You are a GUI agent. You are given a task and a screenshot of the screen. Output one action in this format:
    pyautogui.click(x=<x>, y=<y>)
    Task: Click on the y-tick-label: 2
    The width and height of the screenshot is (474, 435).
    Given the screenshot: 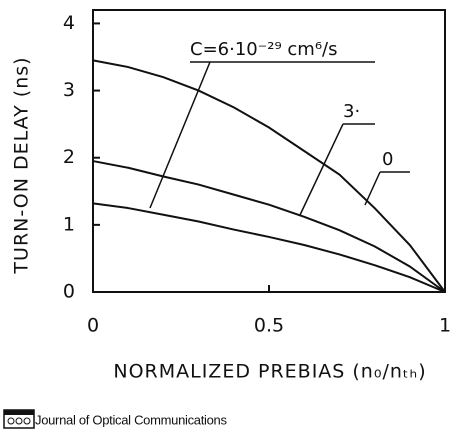 What is the action you would take?
    pyautogui.click(x=69, y=157)
    